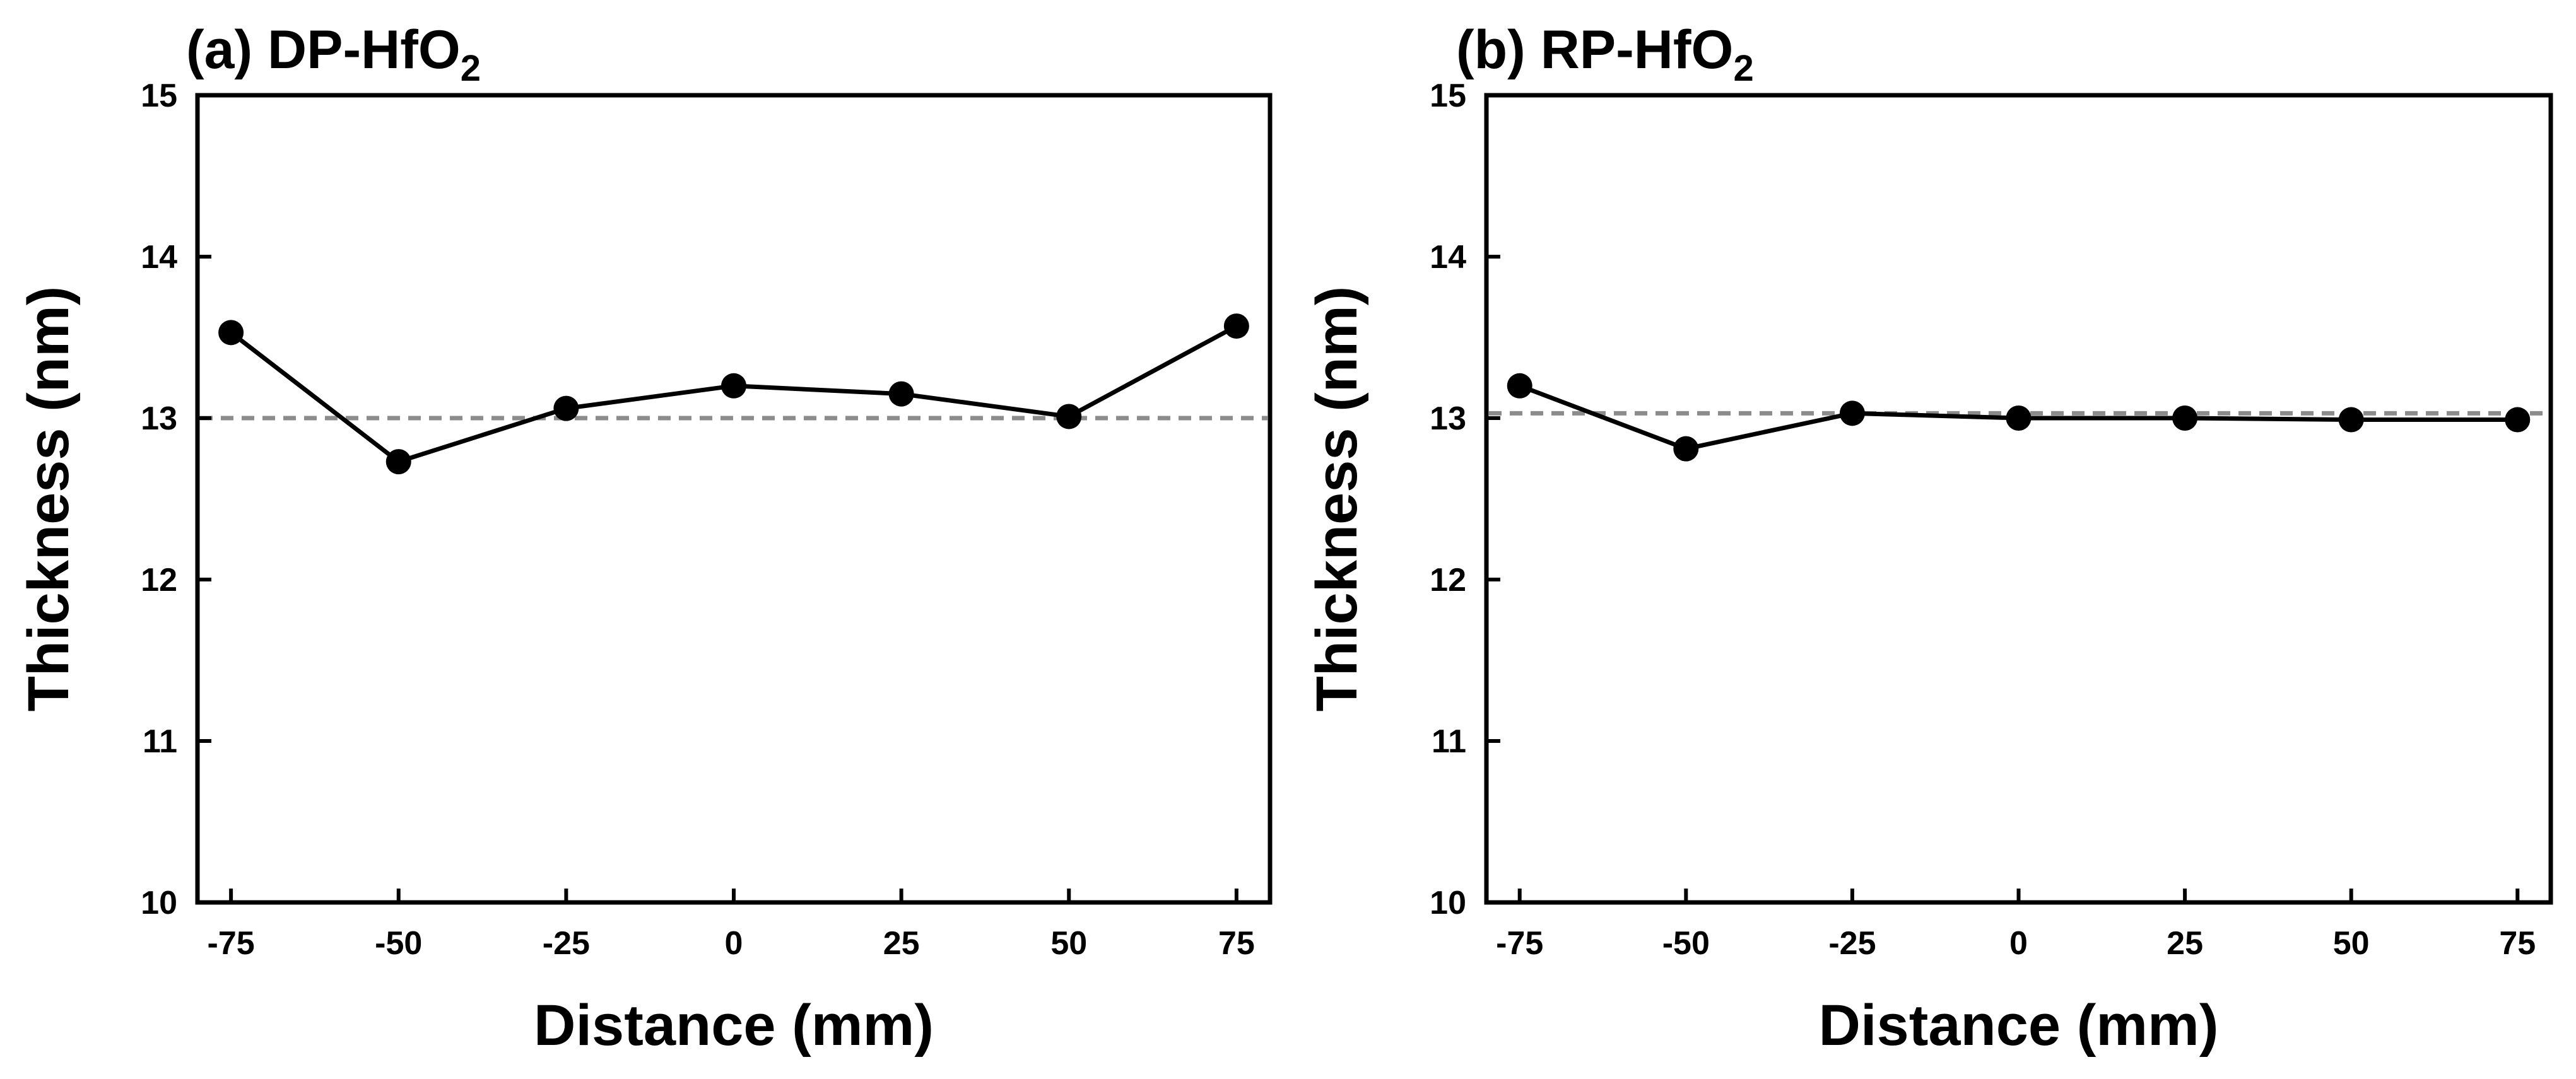  I want to click on panel-title: (a) DP-HfO2, so click(333, 54).